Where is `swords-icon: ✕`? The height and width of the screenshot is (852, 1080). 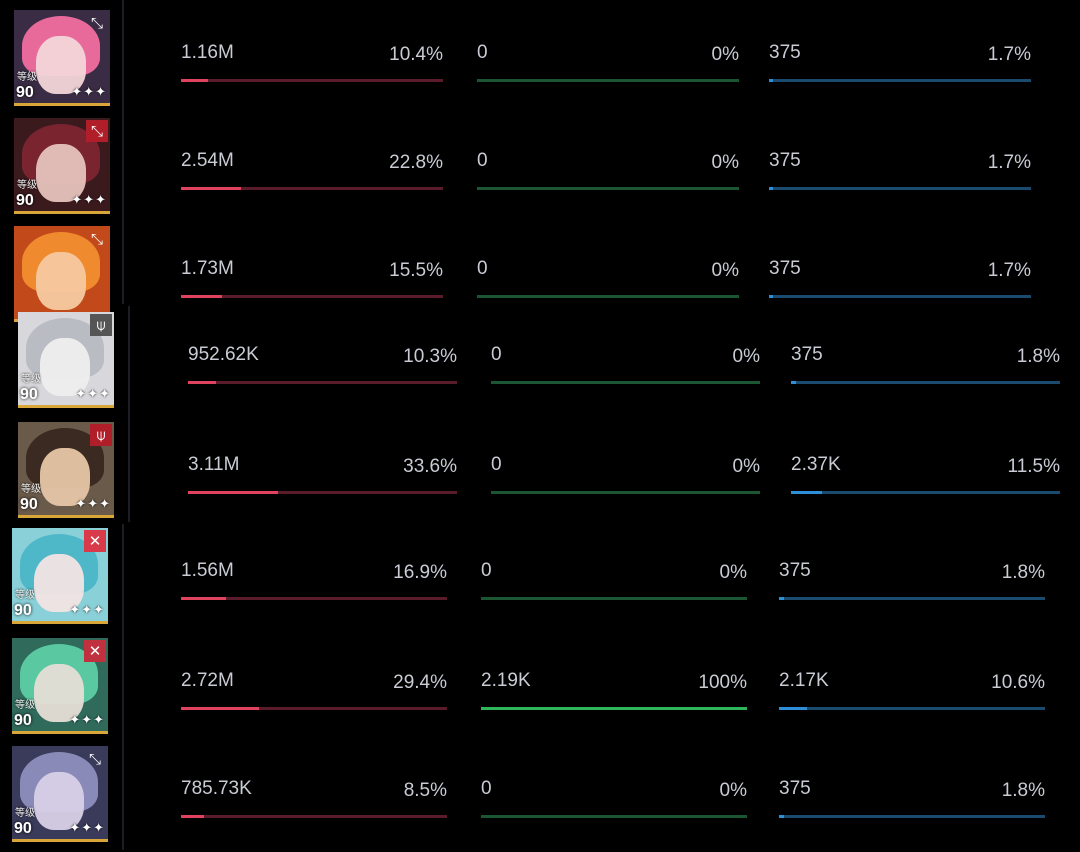
swords-icon: ✕ is located at coordinates (95, 651).